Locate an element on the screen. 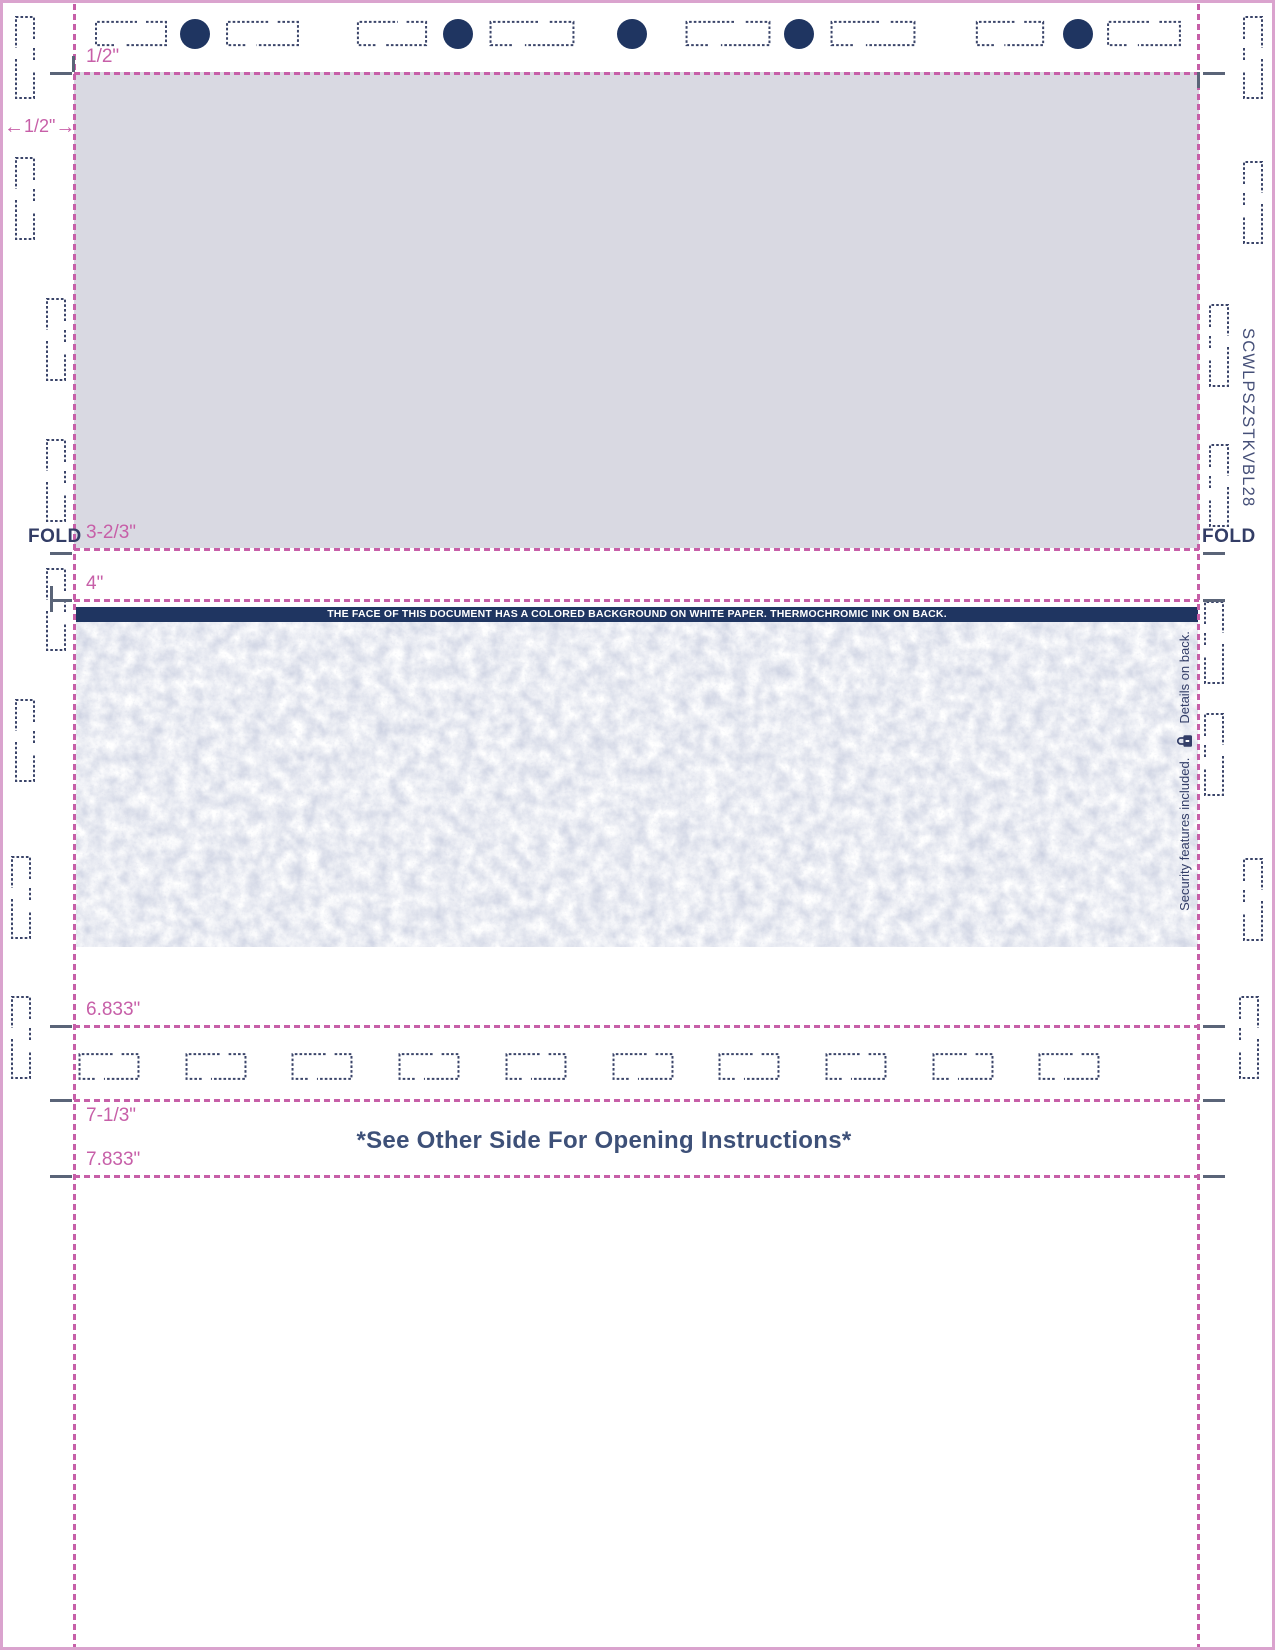  measure-label-5: 7.833" is located at coordinates (113, 1159).